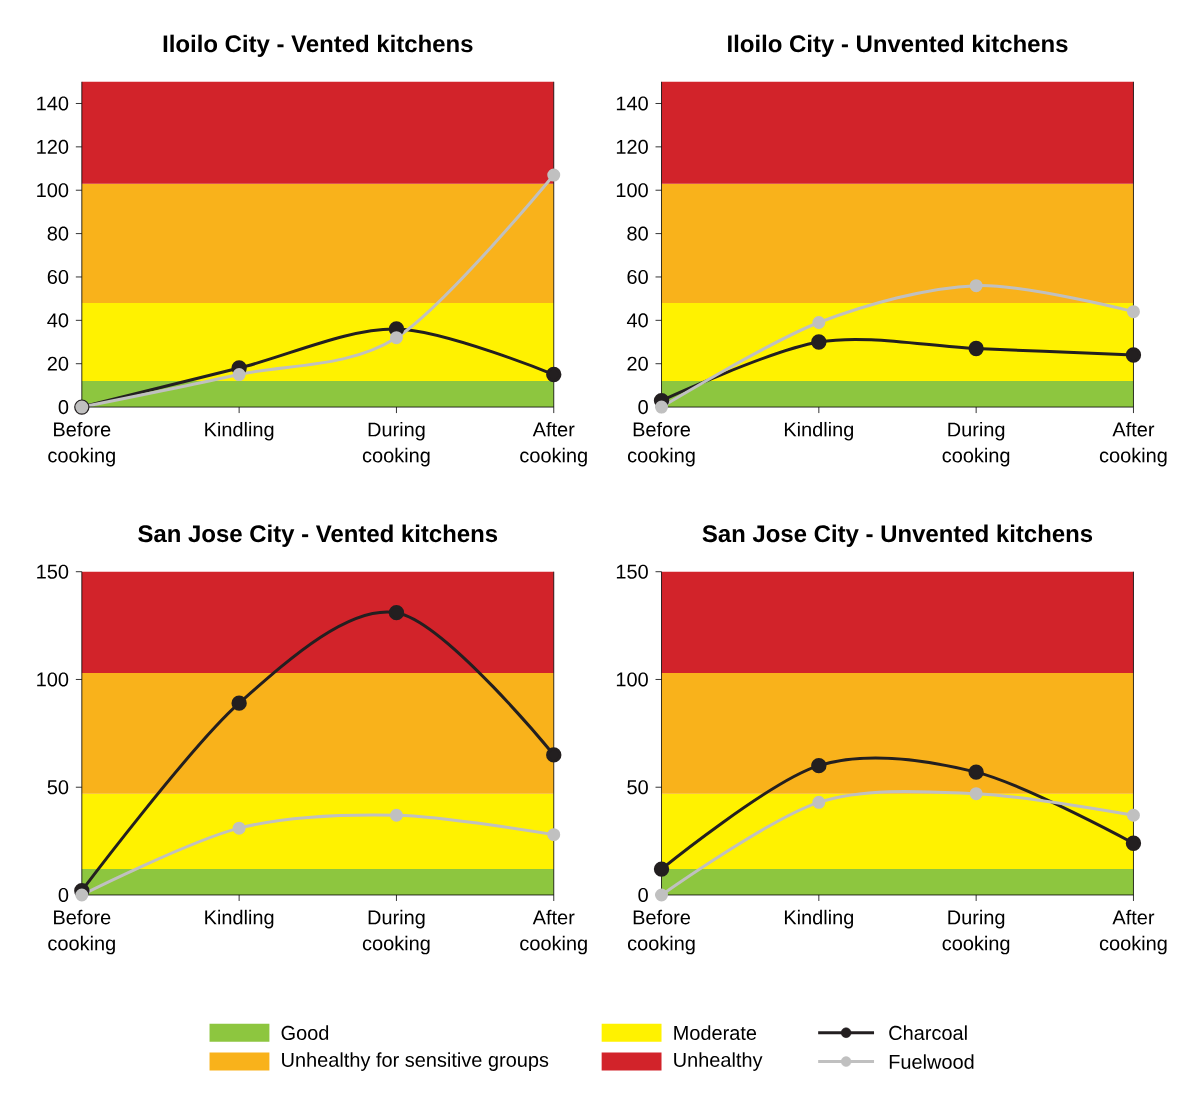  Describe the element at coordinates (897, 536) in the screenshot. I see `chart-title: San Jose City - Unvented kitchens` at that location.